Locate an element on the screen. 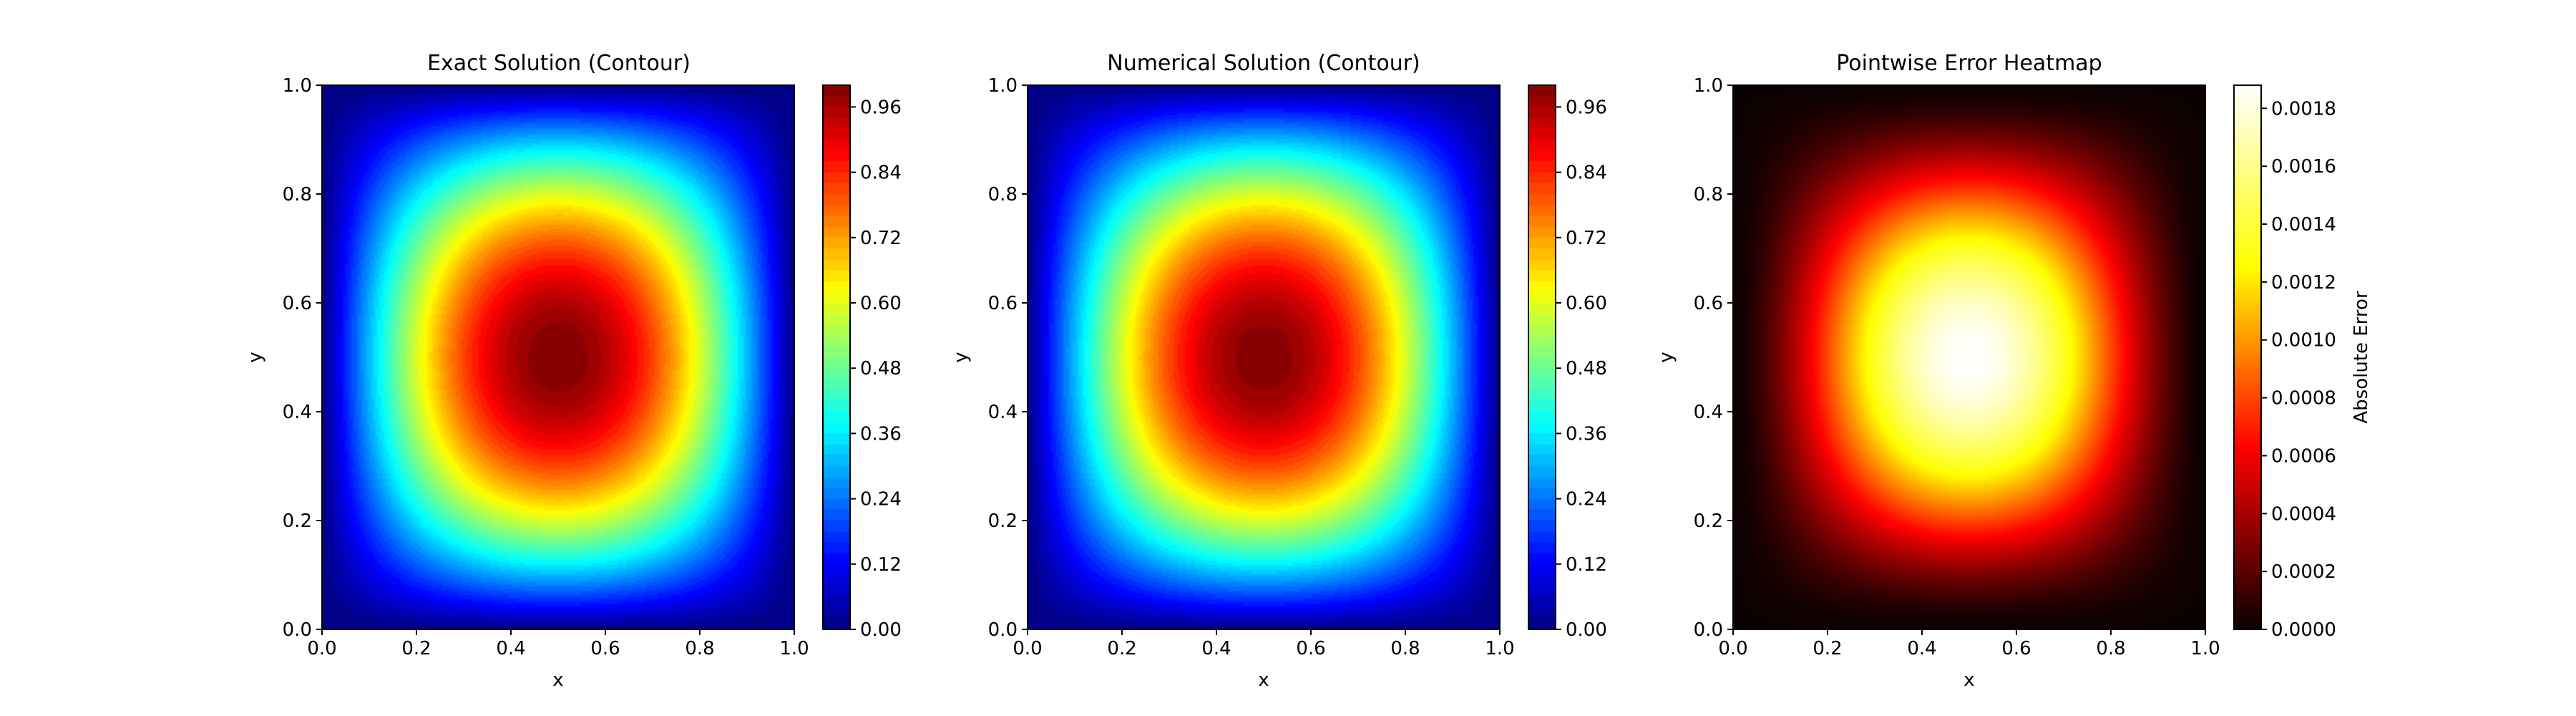  plot-title: Numerical Solution (Contour) is located at coordinates (1263, 63).